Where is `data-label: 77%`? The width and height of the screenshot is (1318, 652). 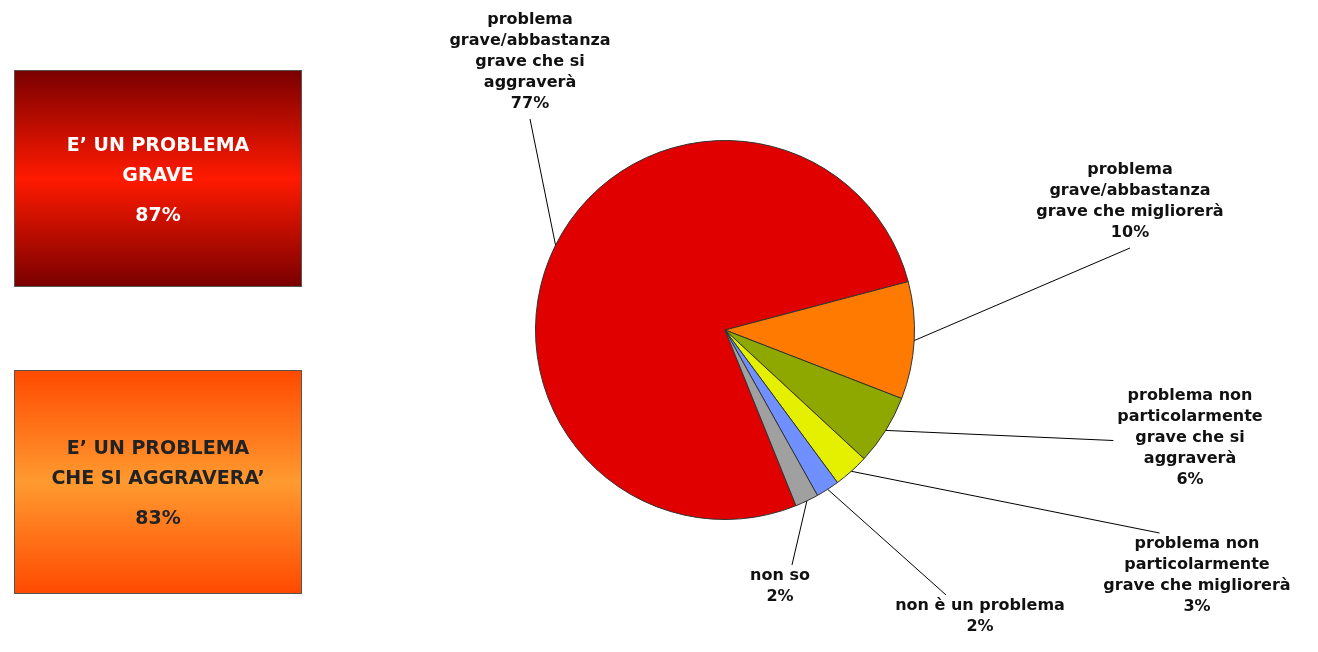
data-label: 77% is located at coordinates (530, 103).